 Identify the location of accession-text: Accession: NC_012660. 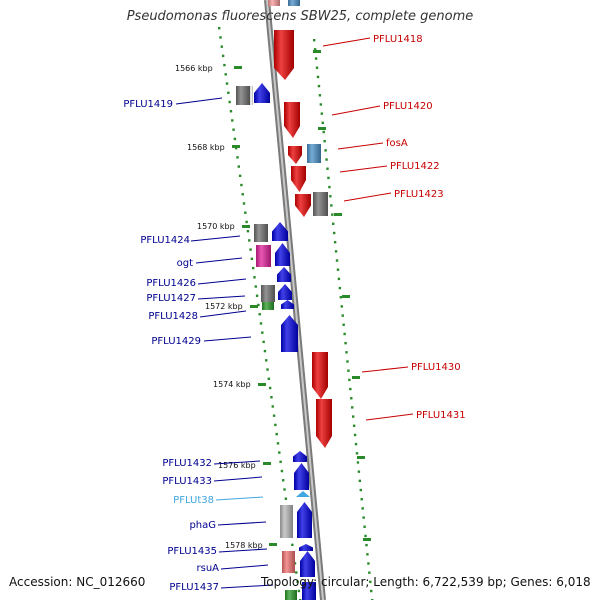
(77, 582).